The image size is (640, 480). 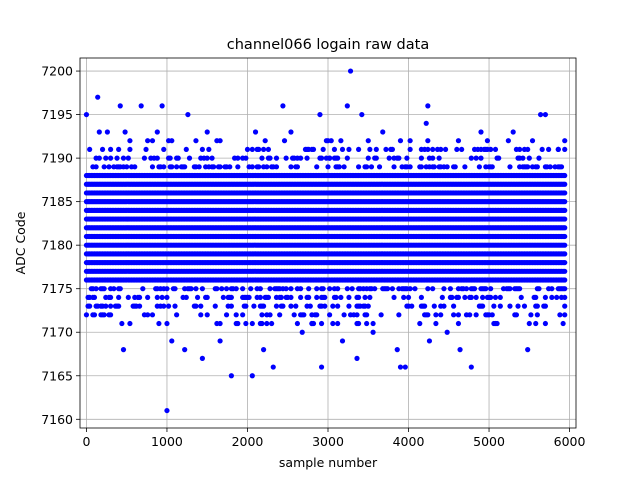 I want to click on x-tick-label: 3000, so click(x=328, y=441).